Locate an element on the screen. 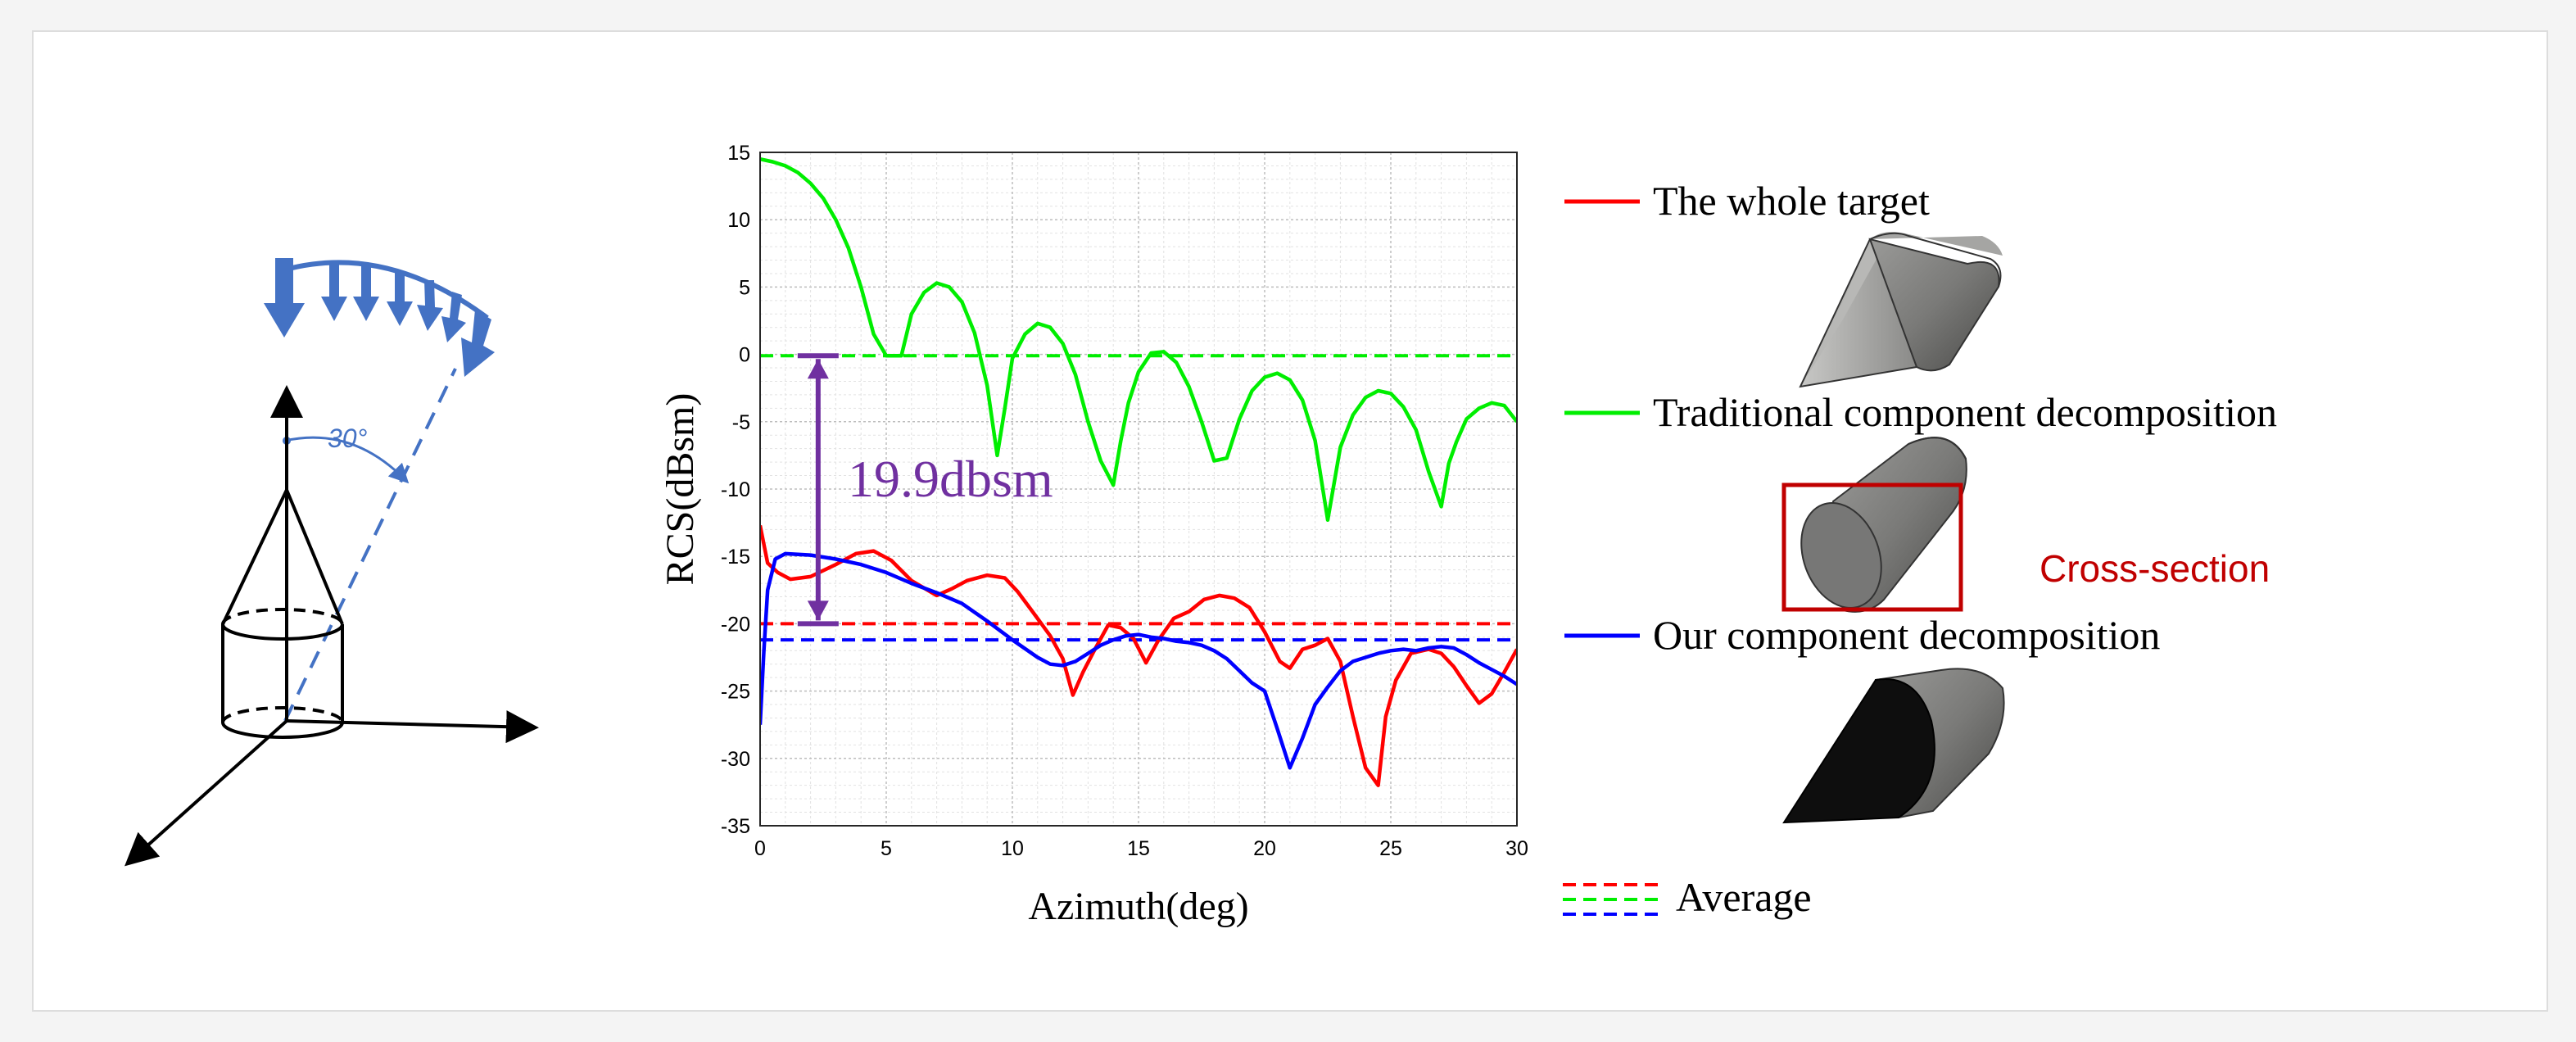  right-panel: Cross-section is located at coordinates (2025, 528).